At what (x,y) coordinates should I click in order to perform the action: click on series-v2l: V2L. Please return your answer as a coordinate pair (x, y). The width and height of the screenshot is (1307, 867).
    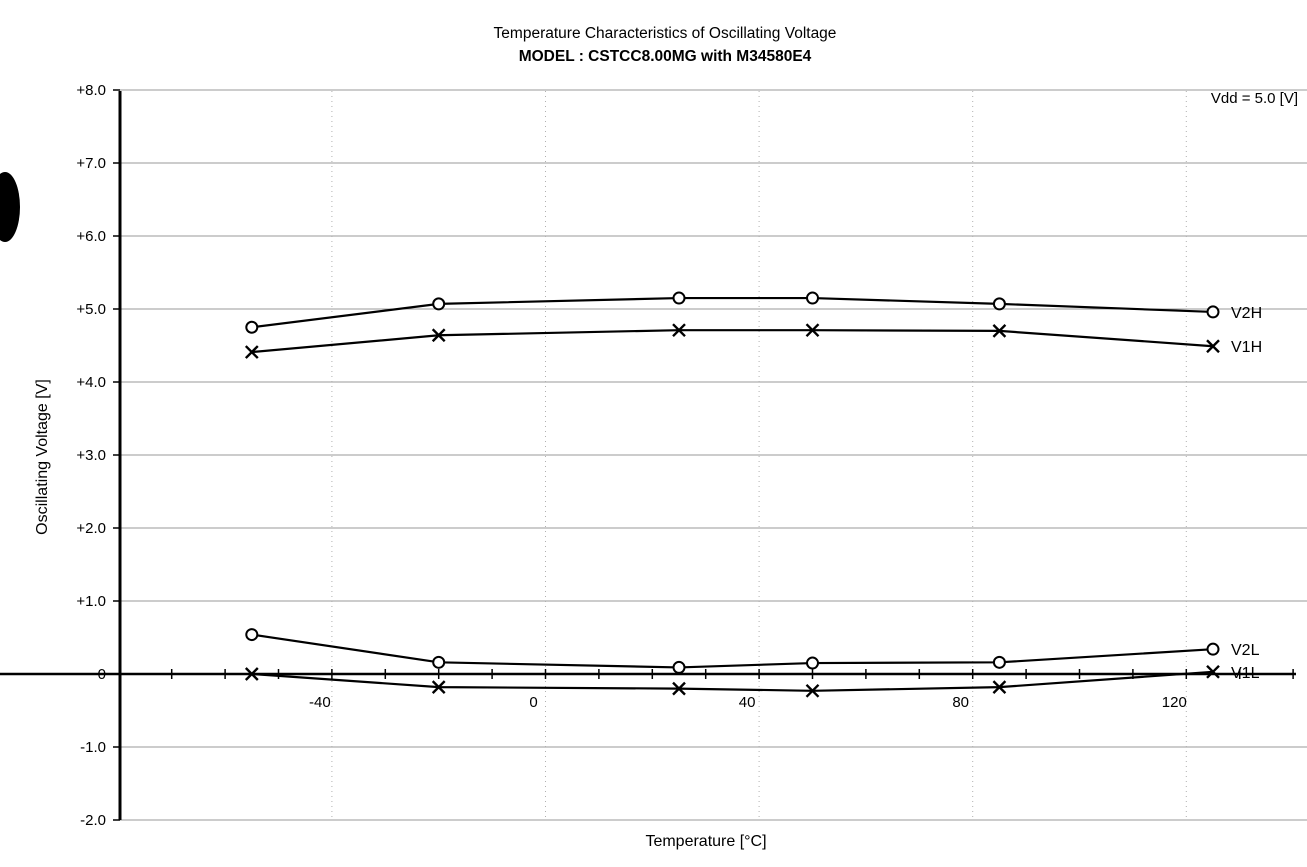
    Looking at the image, I should click on (752, 651).